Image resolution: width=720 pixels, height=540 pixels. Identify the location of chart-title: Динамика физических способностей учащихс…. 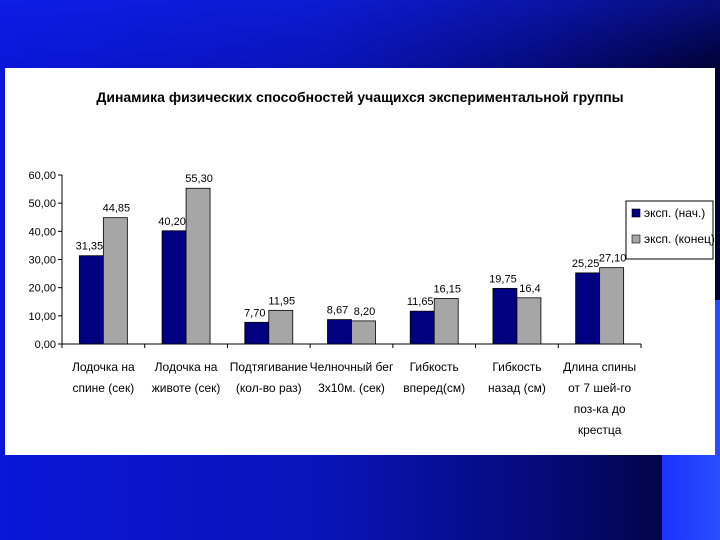
(359, 97).